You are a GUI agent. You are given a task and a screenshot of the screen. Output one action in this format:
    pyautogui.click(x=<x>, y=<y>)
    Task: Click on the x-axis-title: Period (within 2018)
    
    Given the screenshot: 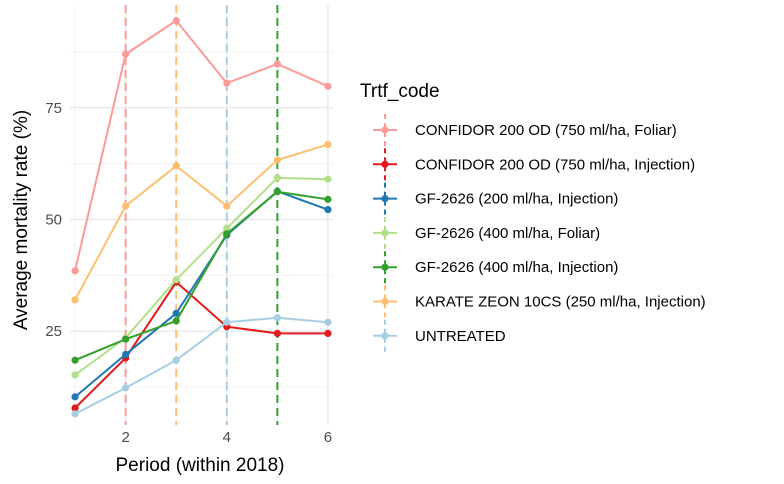 What is the action you would take?
    pyautogui.click(x=200, y=465)
    